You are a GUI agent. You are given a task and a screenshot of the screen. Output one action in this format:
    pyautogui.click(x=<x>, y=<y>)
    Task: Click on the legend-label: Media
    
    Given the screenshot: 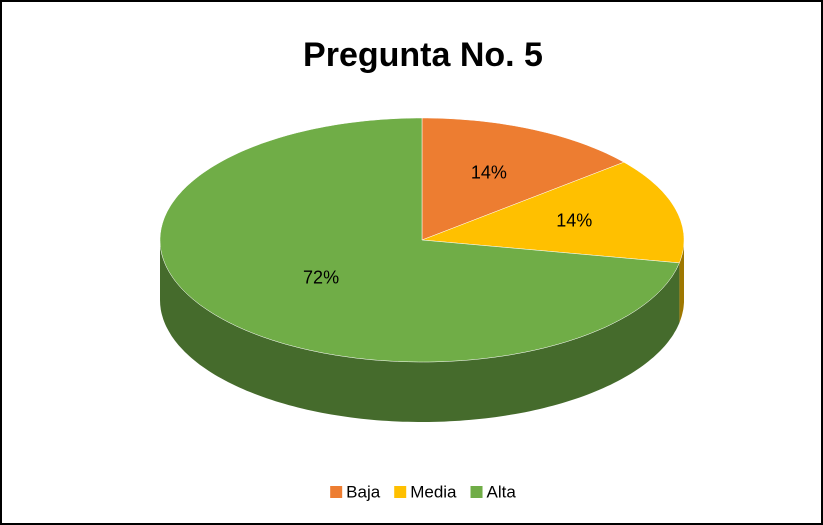 What is the action you would take?
    pyautogui.click(x=433, y=491)
    